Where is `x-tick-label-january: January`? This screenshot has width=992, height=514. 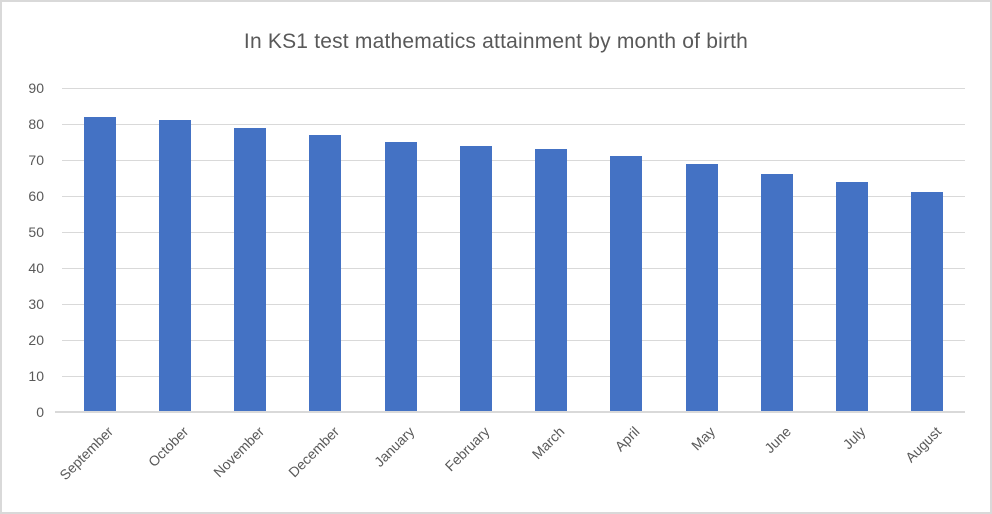 x-tick-label-january: January is located at coordinates (394, 446).